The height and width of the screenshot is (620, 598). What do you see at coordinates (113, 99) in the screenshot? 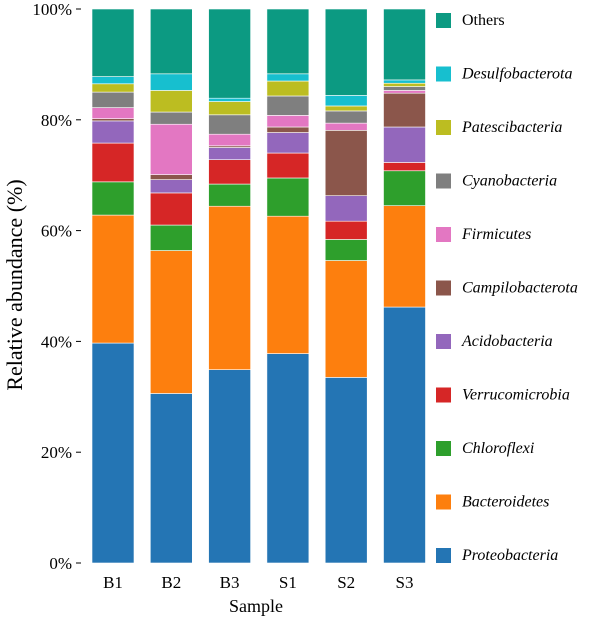
I see `bar-segment-cyanobacteria-b1` at bounding box center [113, 99].